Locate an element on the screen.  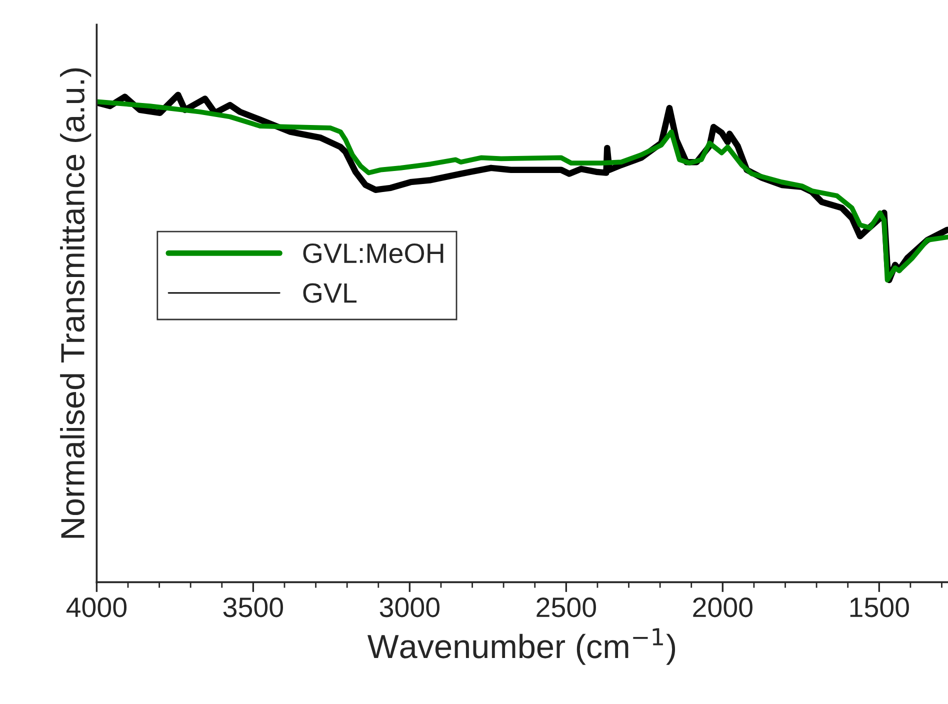
x-tick-label: 4000 is located at coordinates (96, 608).